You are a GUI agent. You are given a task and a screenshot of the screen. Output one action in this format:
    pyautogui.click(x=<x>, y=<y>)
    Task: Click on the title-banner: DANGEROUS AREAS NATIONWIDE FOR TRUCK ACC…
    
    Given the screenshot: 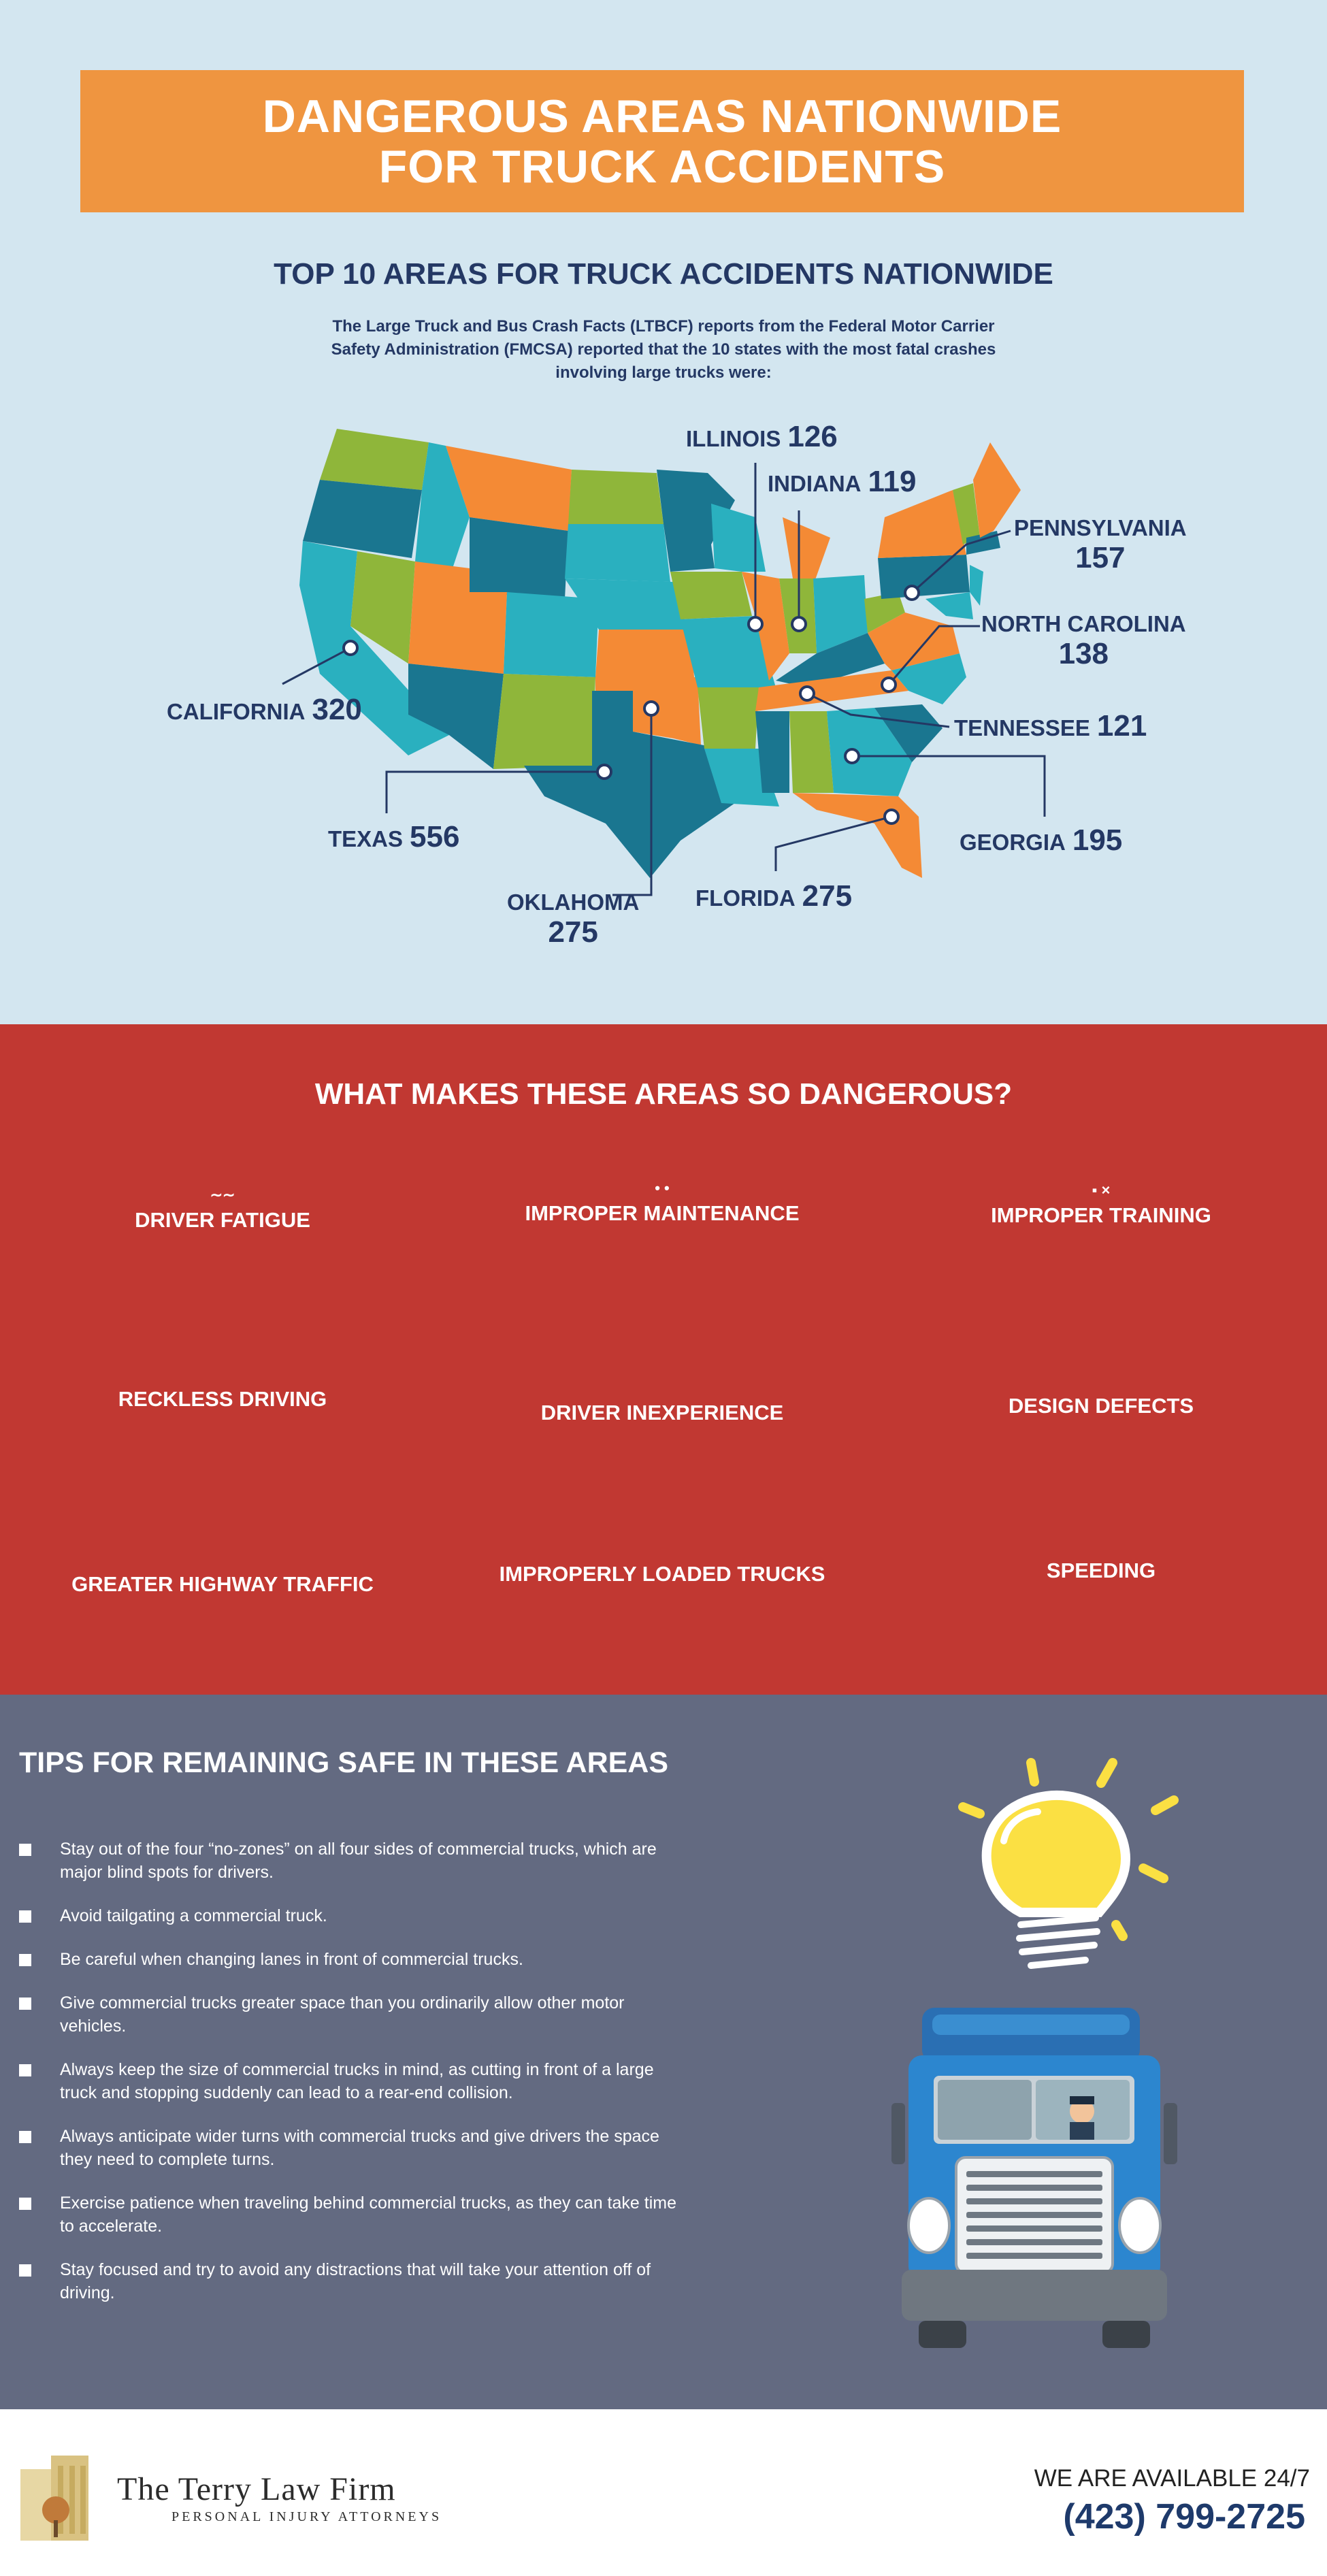 What is the action you would take?
    pyautogui.click(x=662, y=141)
    